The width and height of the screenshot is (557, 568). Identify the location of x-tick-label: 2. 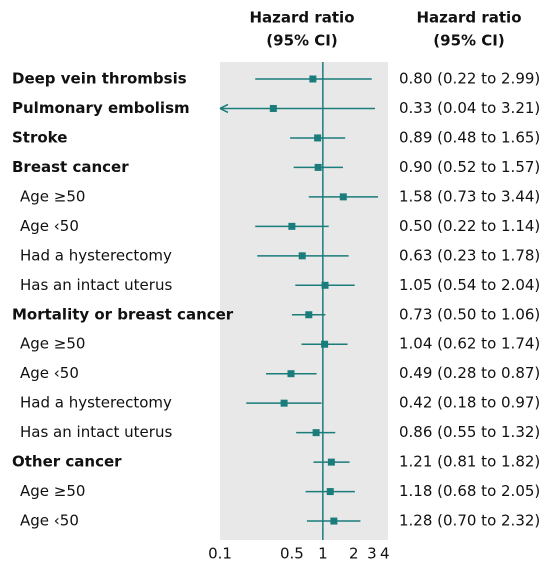
(354, 554).